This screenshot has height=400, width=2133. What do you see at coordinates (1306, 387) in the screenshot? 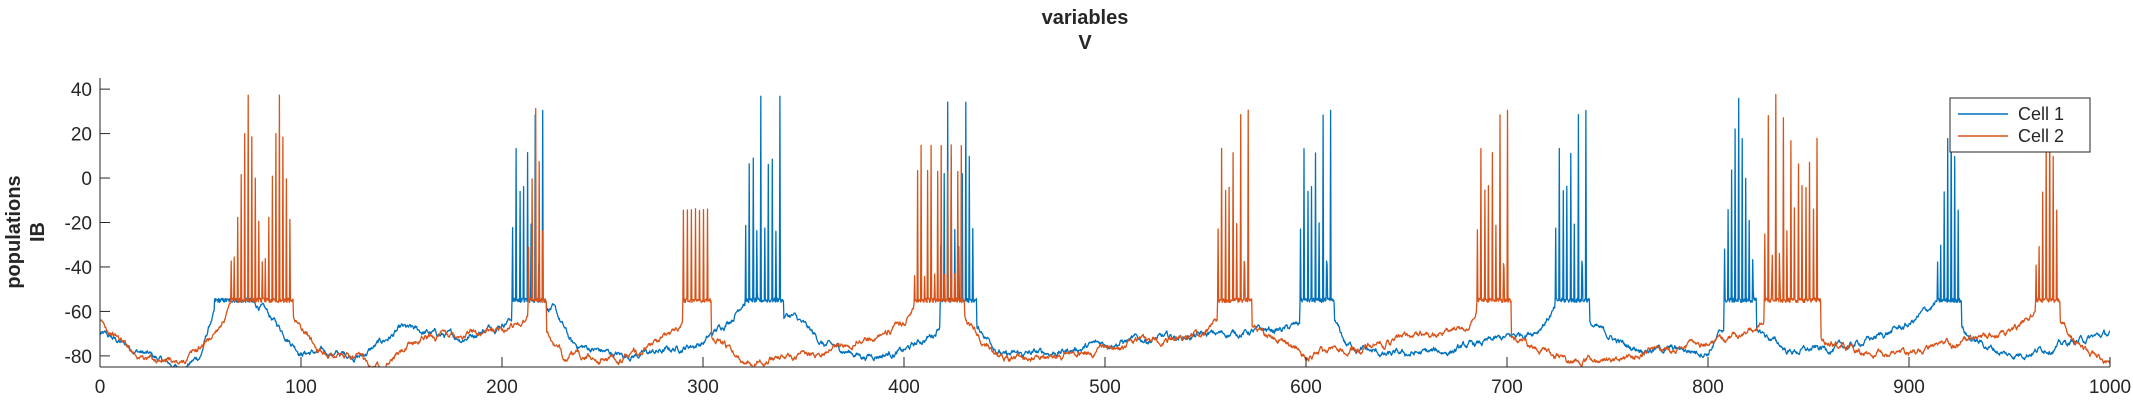
I see `x-tick-label: 600` at bounding box center [1306, 387].